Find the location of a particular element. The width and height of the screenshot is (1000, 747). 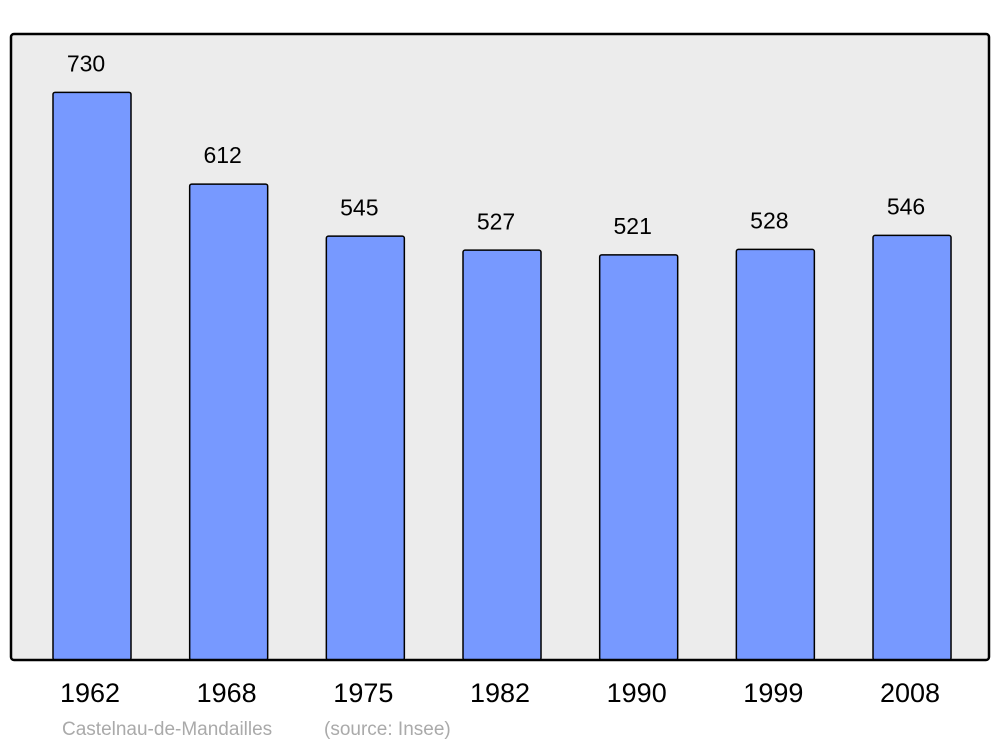

value-label: 545 is located at coordinates (359, 207).